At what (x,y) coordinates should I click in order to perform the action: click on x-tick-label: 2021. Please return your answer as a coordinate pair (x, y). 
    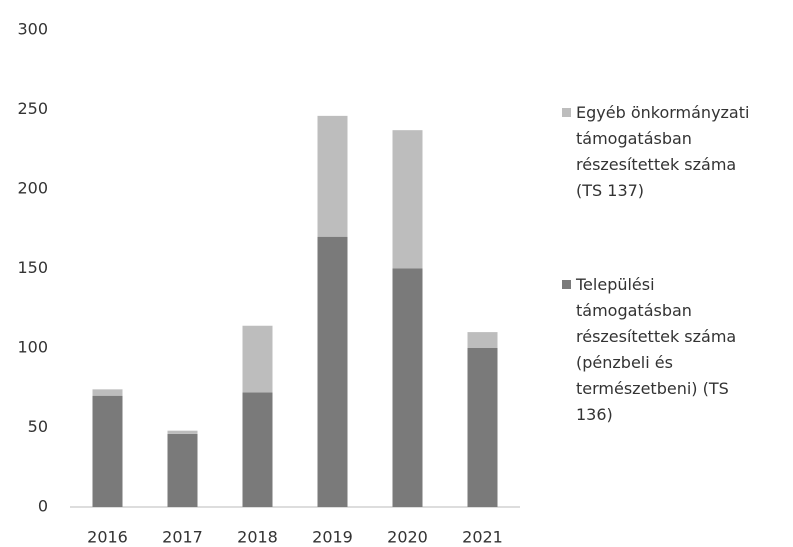
    Looking at the image, I should click on (482, 537).